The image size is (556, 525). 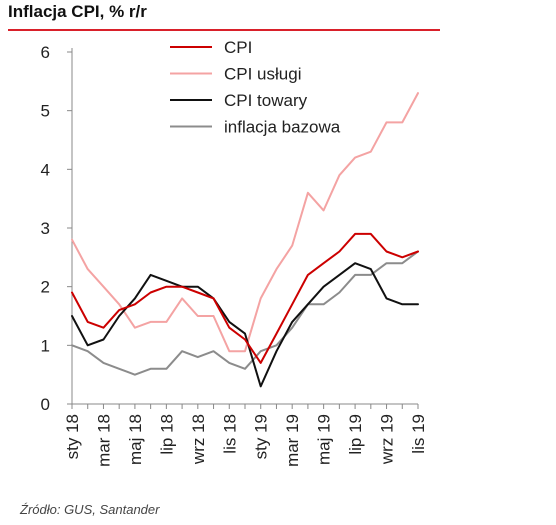 I want to click on chart-legend: CPI CPI usługi CPI towary inflacja bazowa, so click(x=255, y=87).